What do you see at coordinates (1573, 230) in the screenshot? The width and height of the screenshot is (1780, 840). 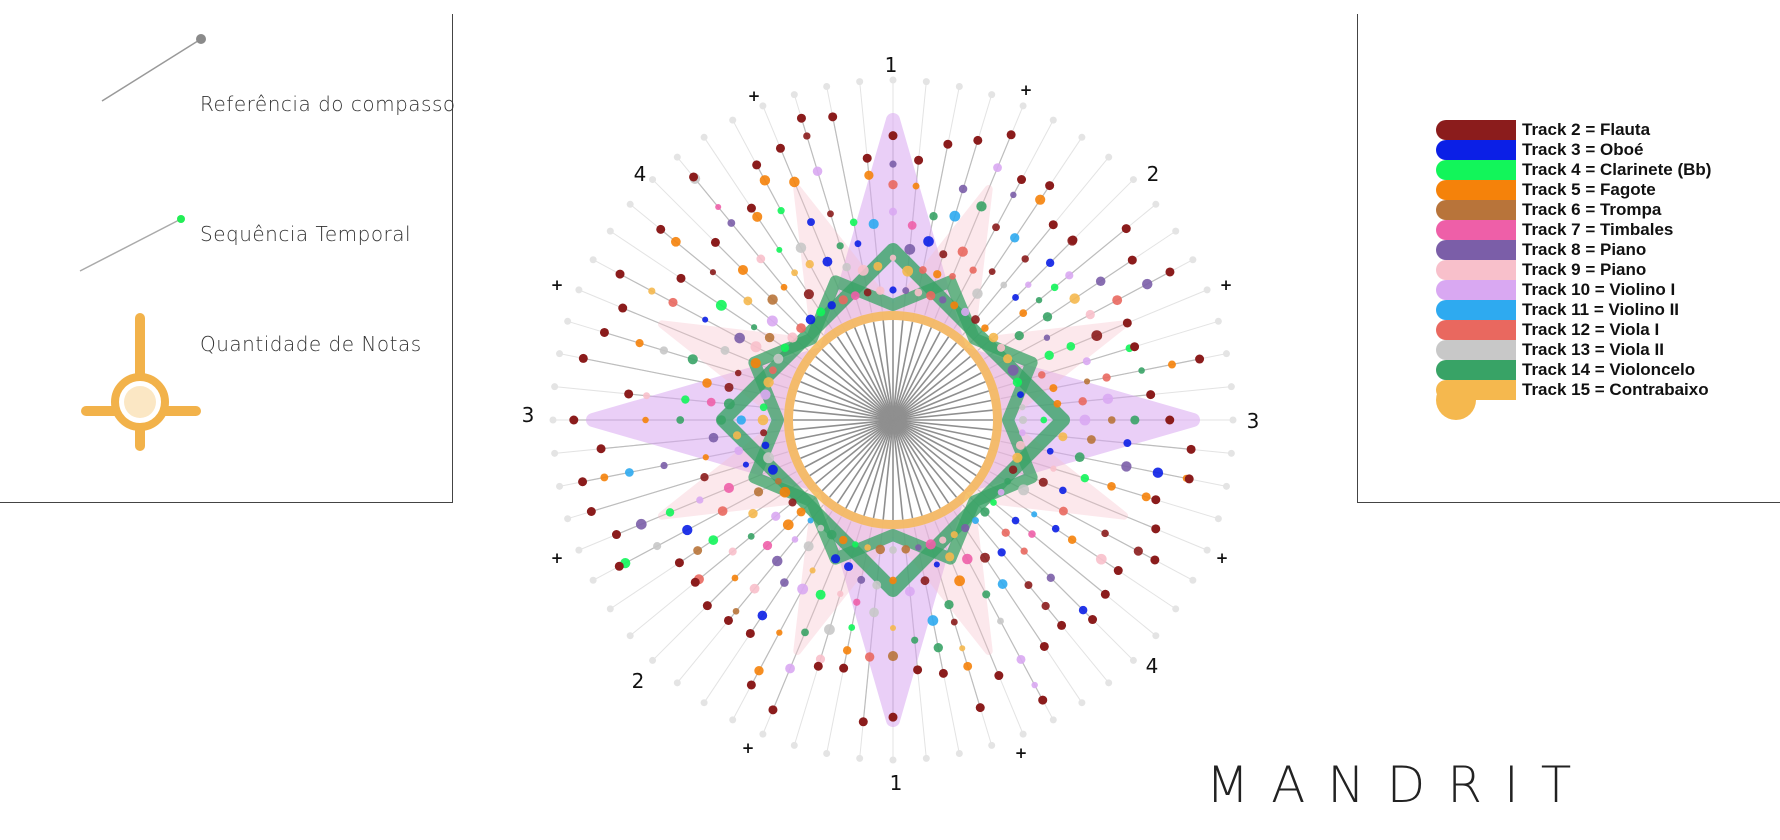 I see `track-legend-item: Track 7 = Timbales` at bounding box center [1573, 230].